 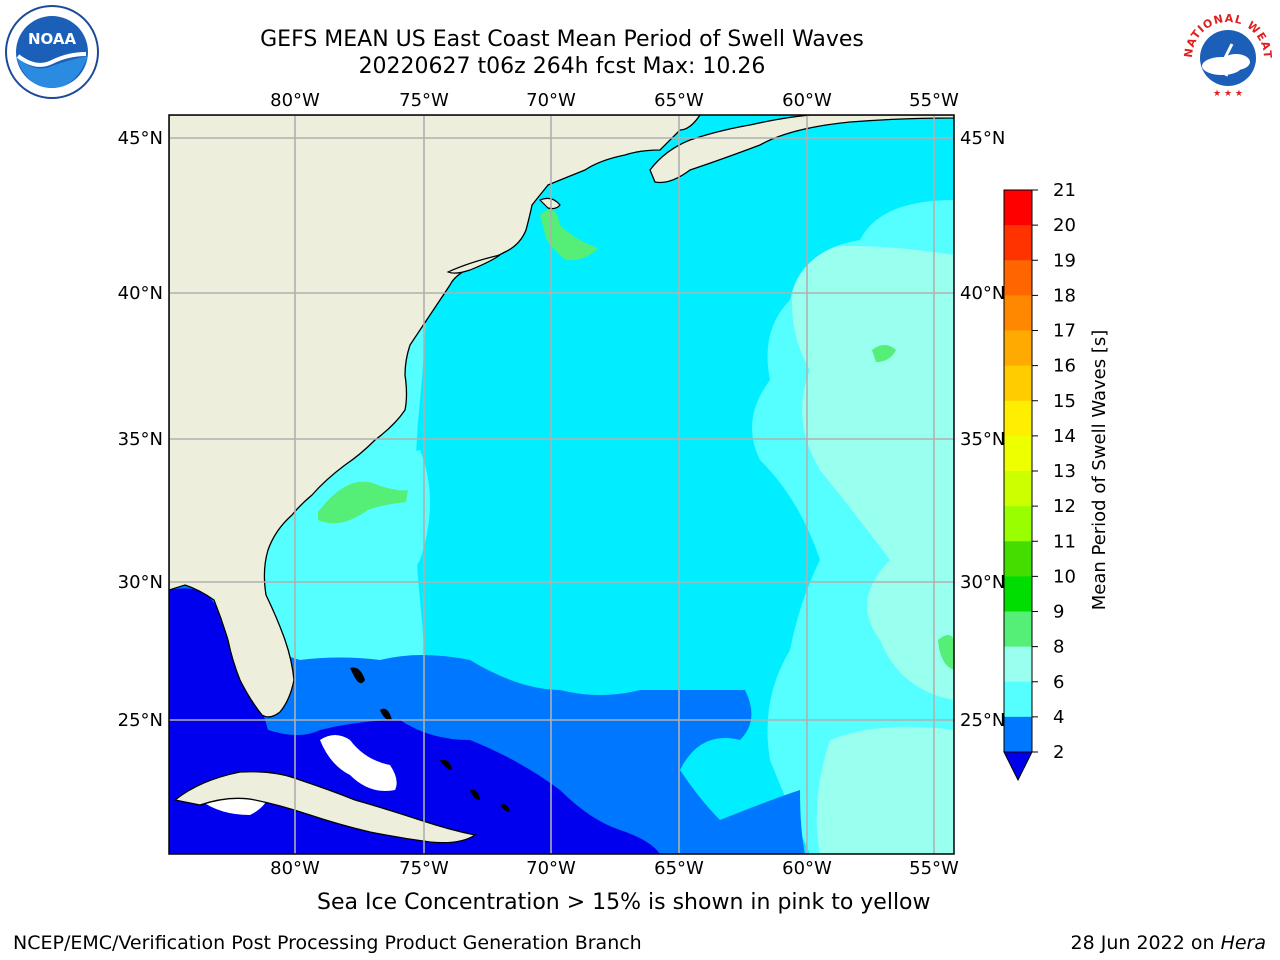 What do you see at coordinates (473, 264) in the screenshot?
I see `land-long-island` at bounding box center [473, 264].